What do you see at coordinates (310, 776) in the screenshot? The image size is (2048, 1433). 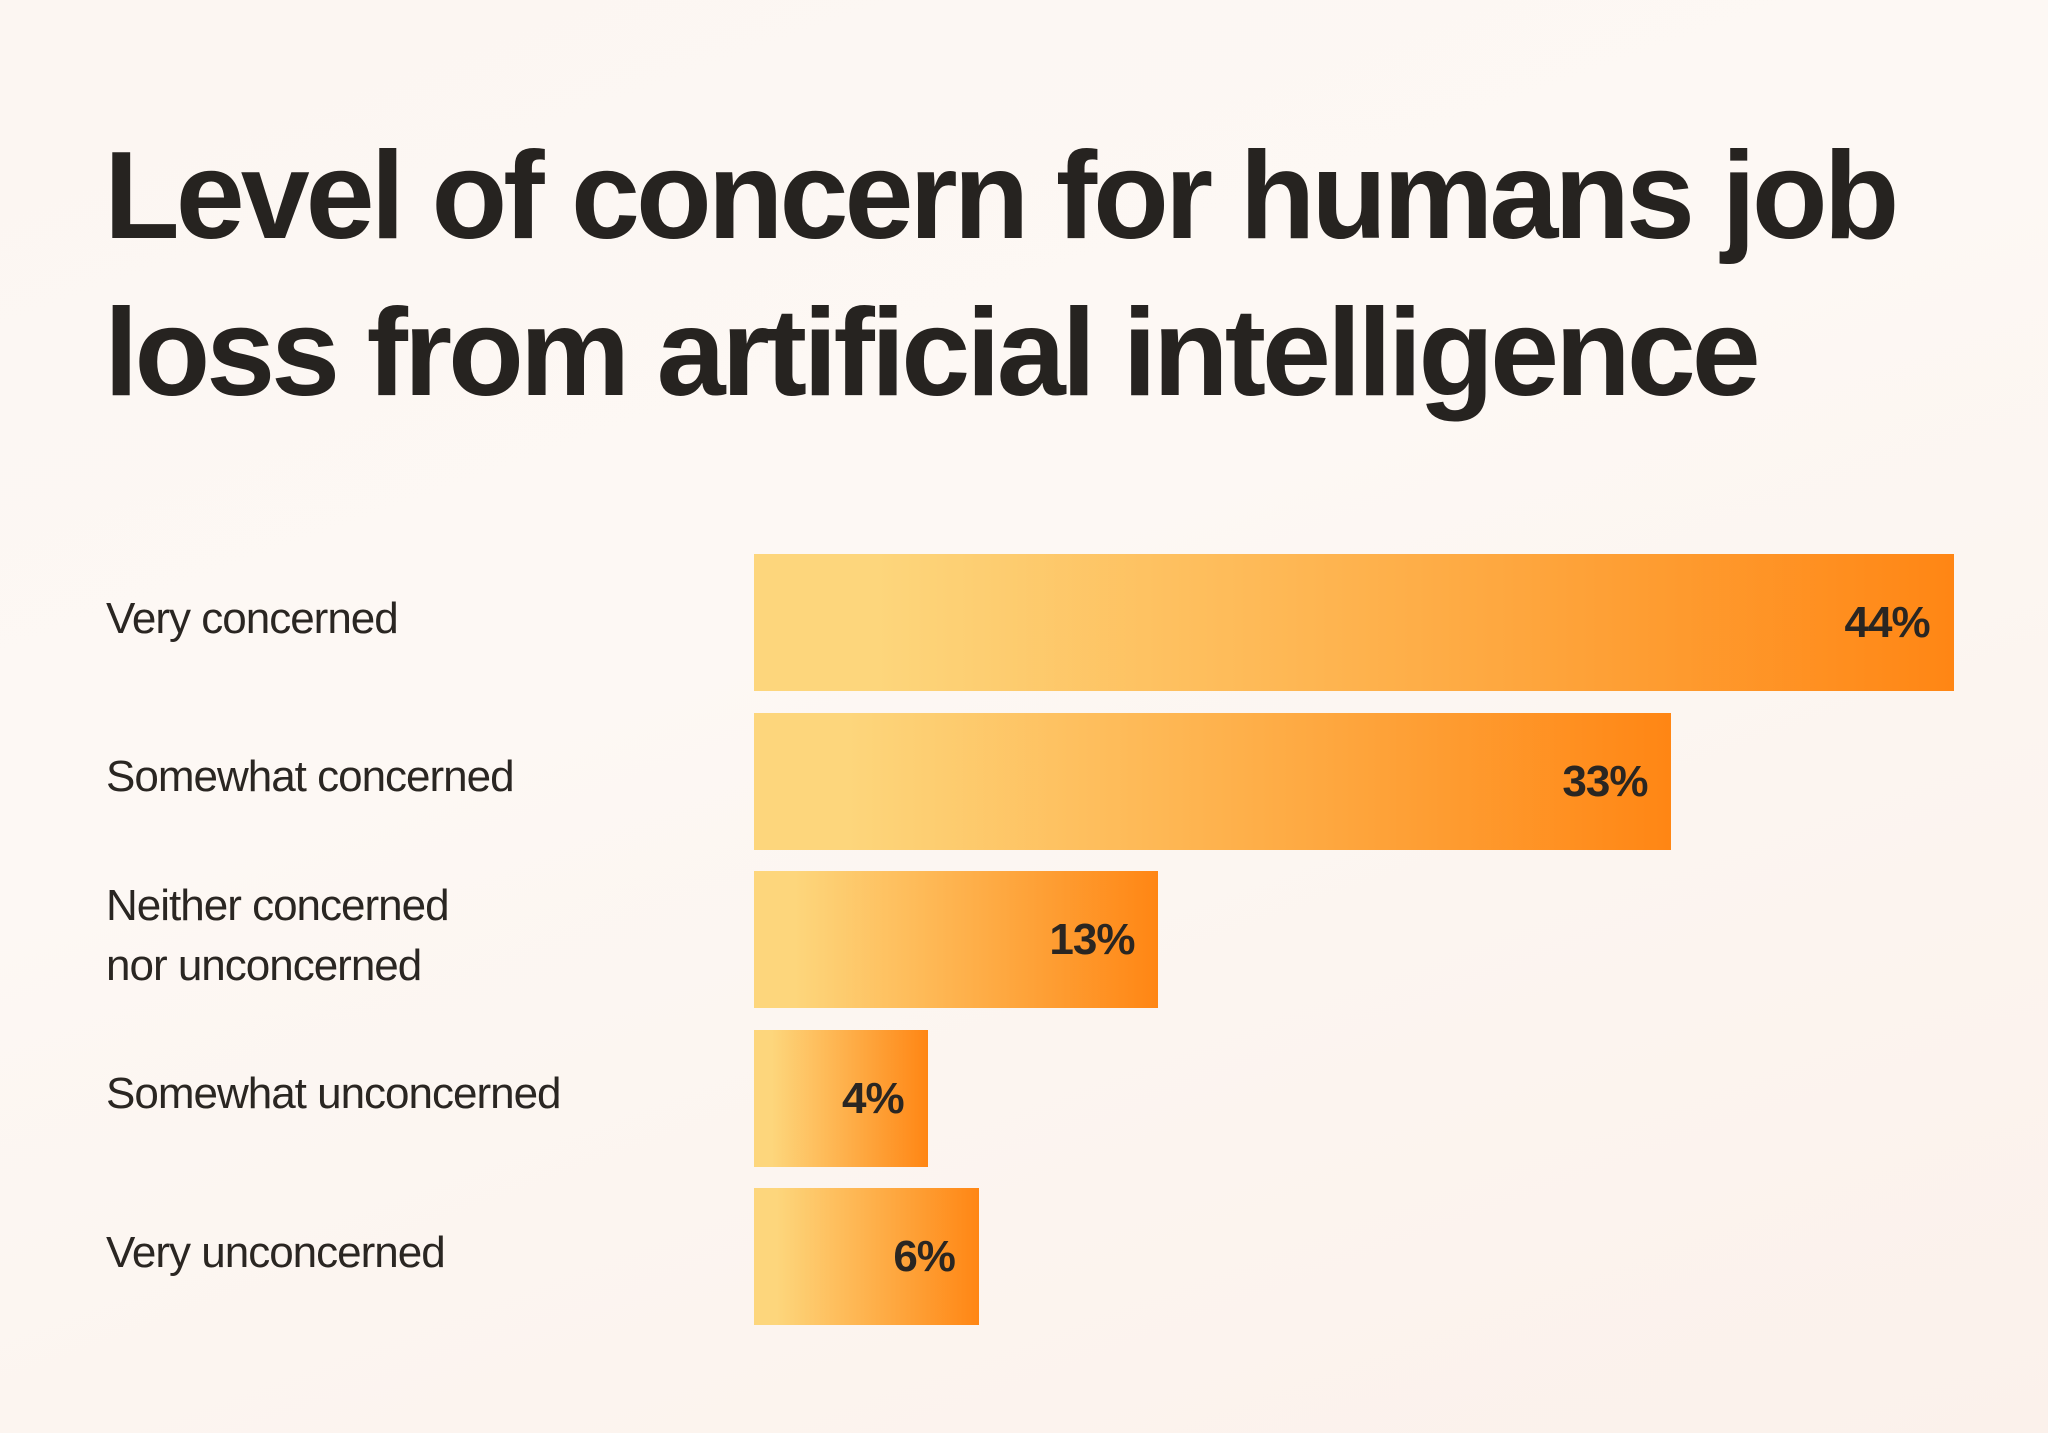 I see `category-label: Somewhat concerned` at bounding box center [310, 776].